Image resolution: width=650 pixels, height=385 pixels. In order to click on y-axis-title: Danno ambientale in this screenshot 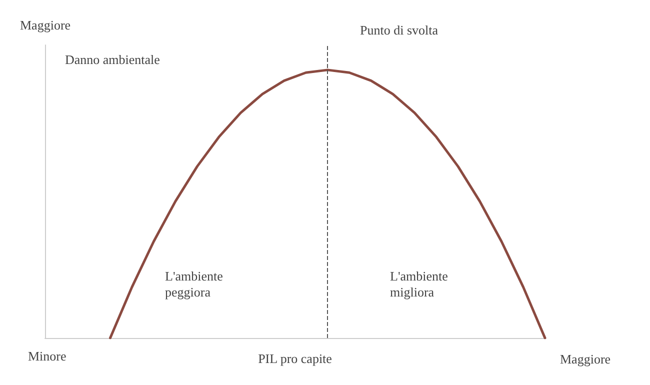, I will do `click(112, 59)`.